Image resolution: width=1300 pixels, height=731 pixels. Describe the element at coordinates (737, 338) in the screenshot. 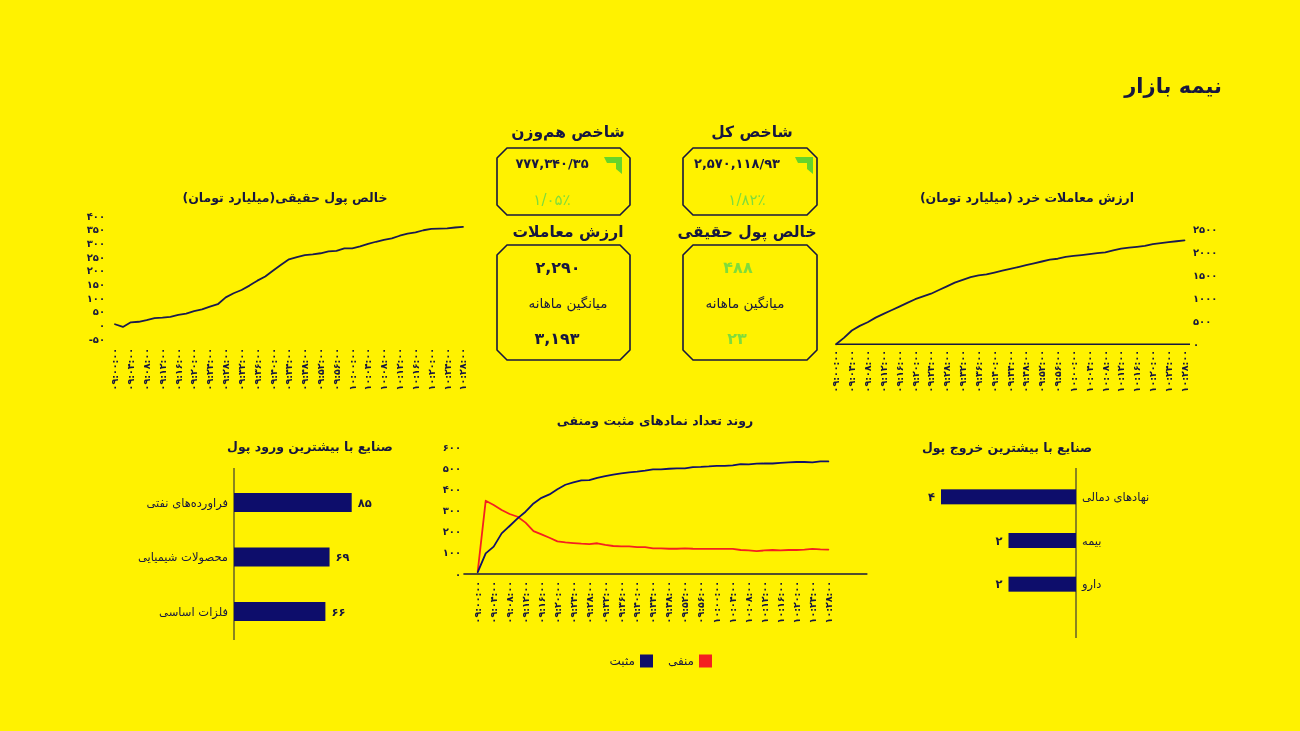

I see `text: ۲۳` at that location.